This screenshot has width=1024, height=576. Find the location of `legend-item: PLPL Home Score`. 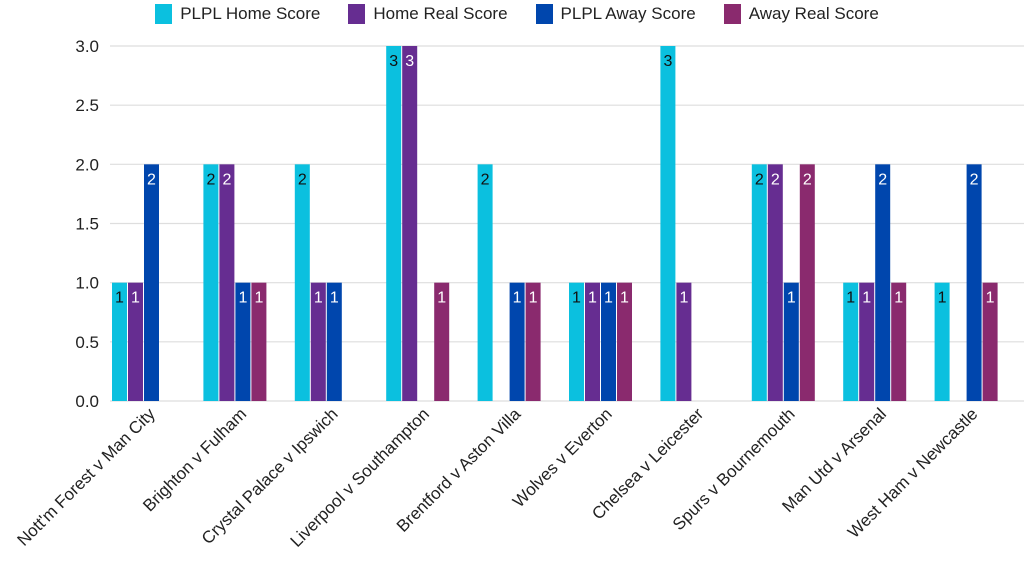

legend-item: PLPL Home Score is located at coordinates (237, 14).